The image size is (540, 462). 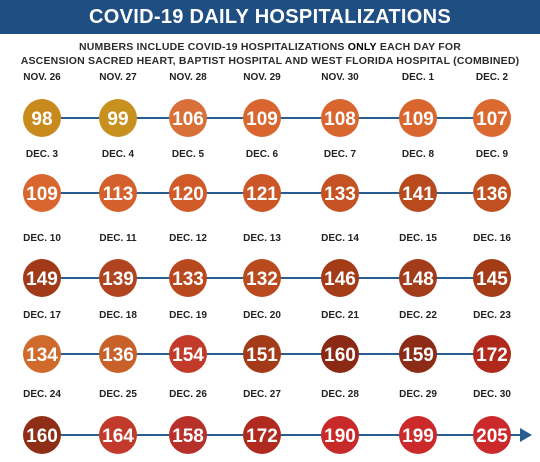 What do you see at coordinates (492, 154) in the screenshot?
I see `date-label: DEC. 9` at bounding box center [492, 154].